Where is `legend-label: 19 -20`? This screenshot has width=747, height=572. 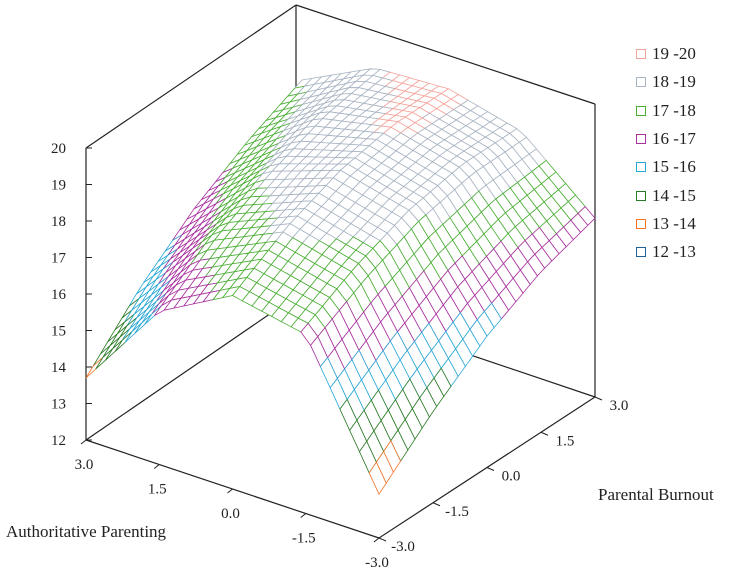 legend-label: 19 -20 is located at coordinates (674, 54).